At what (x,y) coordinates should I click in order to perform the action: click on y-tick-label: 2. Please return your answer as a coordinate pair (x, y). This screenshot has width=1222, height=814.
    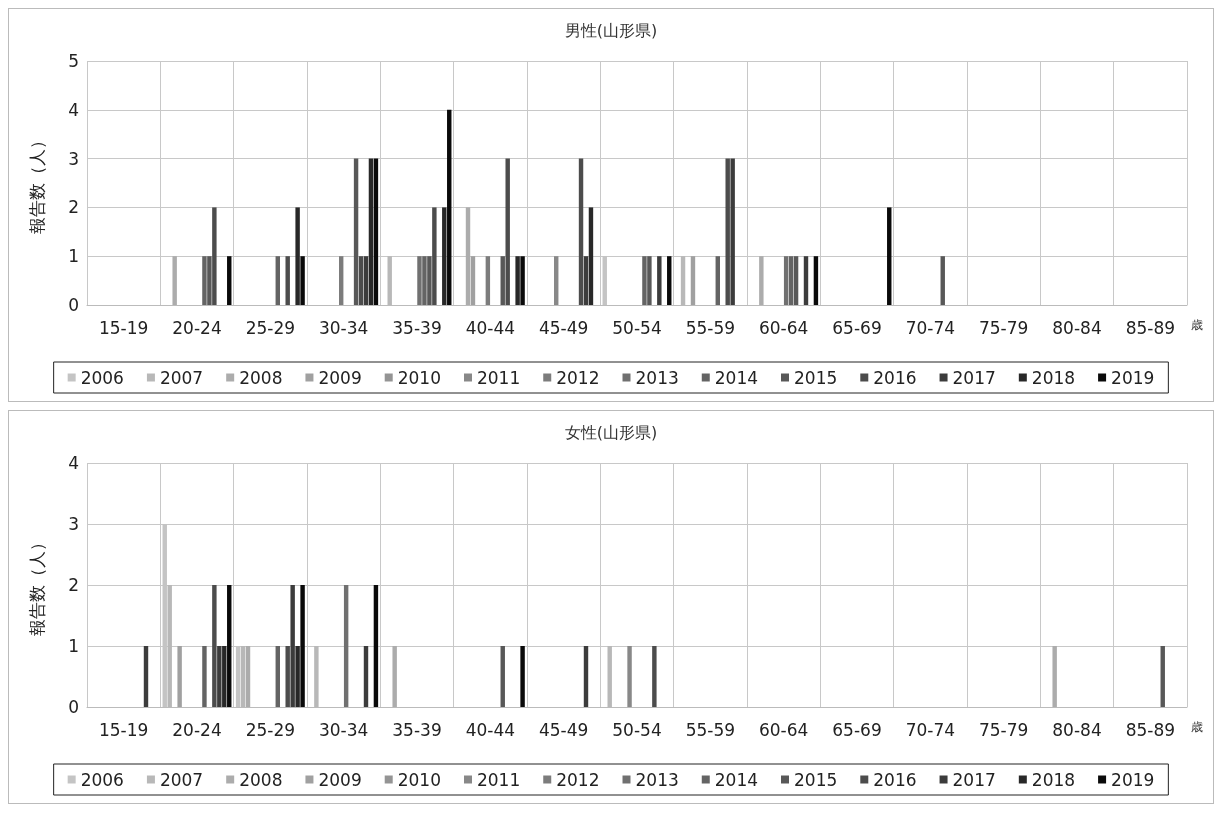
    Looking at the image, I should click on (73, 207).